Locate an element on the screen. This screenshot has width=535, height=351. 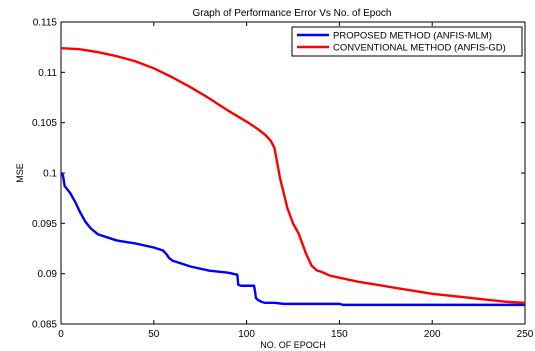
x-tick-label: 150 is located at coordinates (339, 334).